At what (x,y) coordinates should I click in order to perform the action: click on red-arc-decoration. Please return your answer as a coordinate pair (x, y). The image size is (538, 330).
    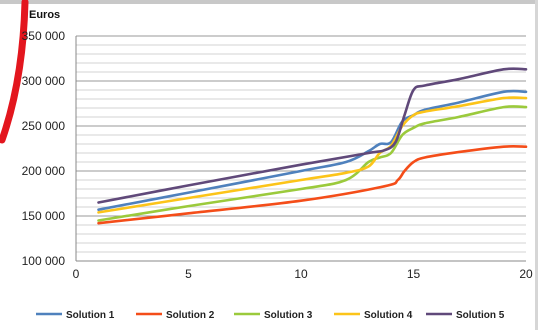
    Looking at the image, I should click on (14, 72).